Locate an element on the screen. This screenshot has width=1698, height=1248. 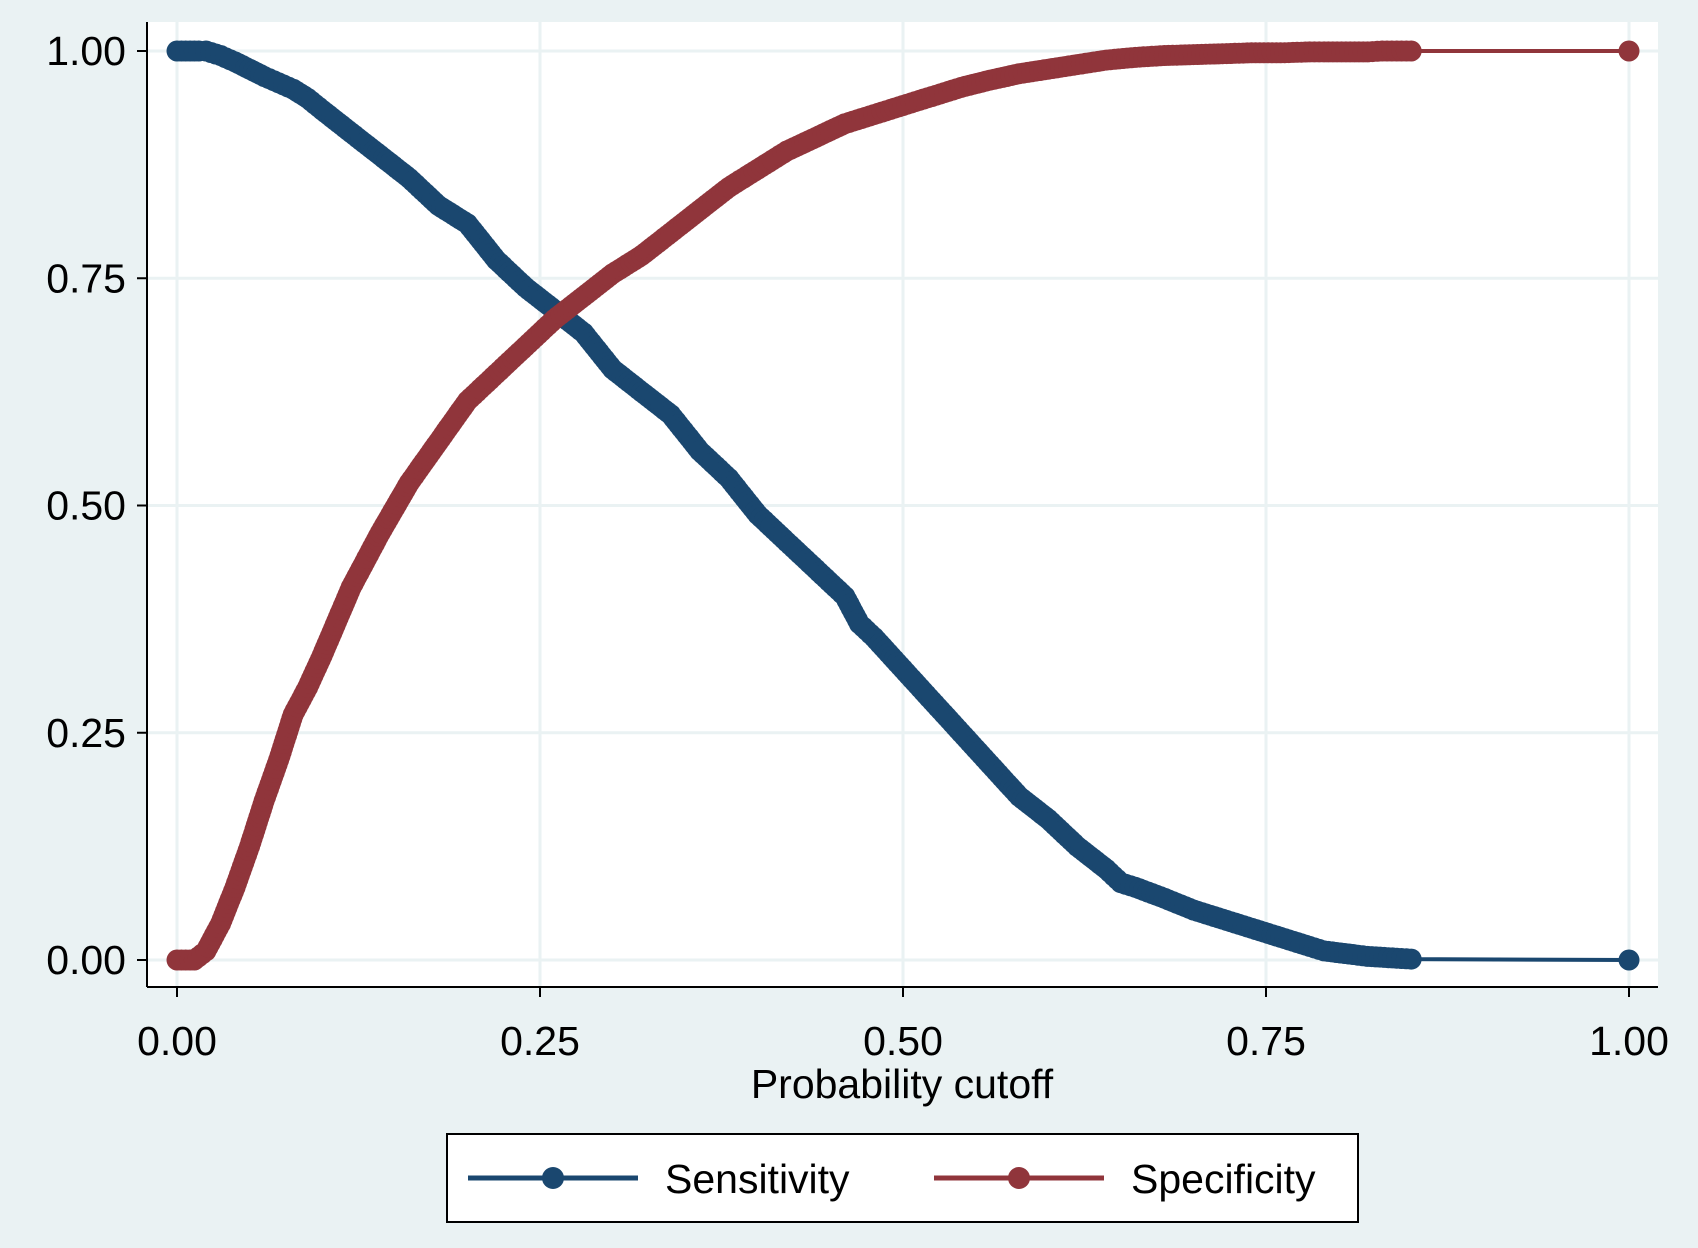
y-tick-label: 0.75 is located at coordinates (86, 278).